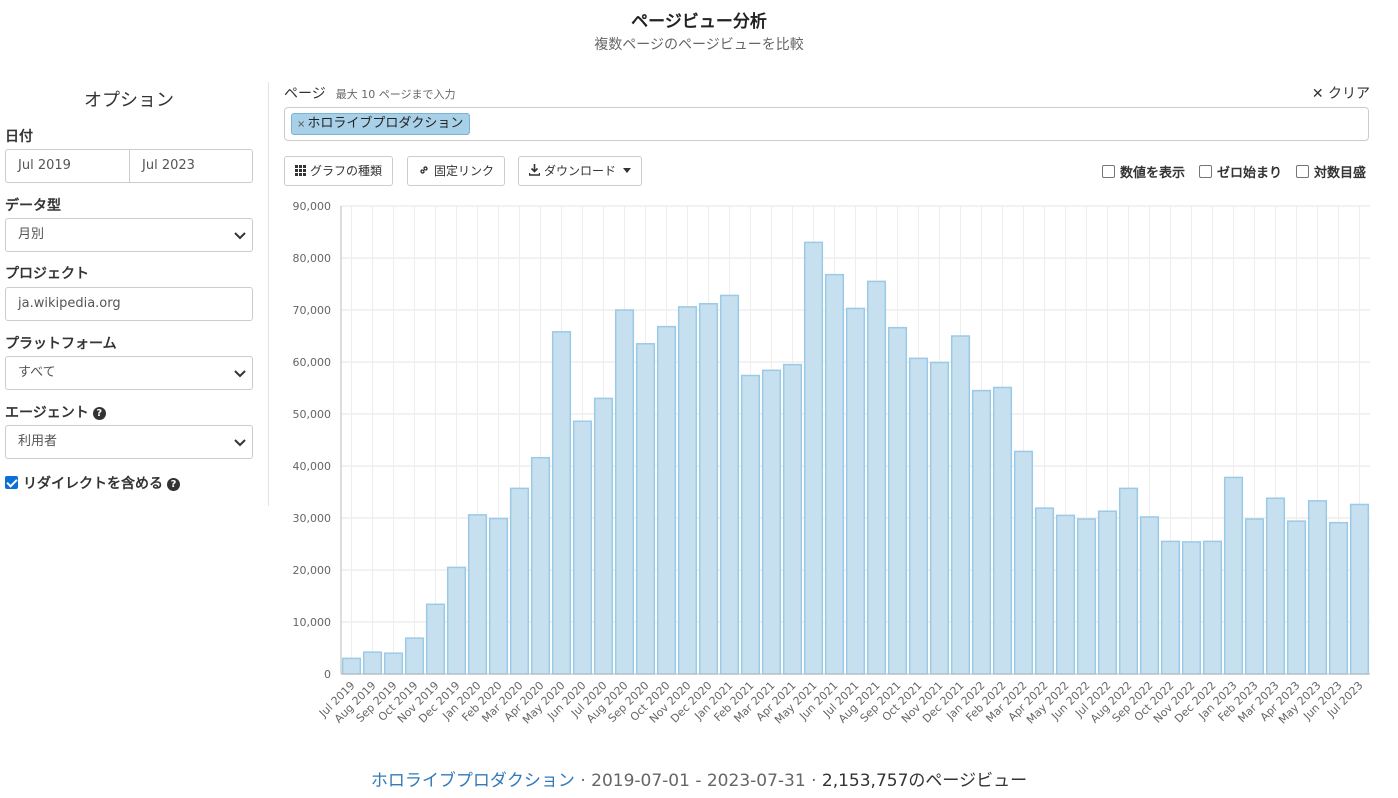  Describe the element at coordinates (301, 124) in the screenshot. I see `tag-remove-icon: ×` at that location.